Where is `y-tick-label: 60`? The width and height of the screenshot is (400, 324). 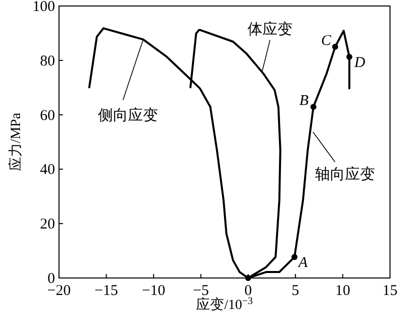 y-tick-label: 60 is located at coordinates (47, 116).